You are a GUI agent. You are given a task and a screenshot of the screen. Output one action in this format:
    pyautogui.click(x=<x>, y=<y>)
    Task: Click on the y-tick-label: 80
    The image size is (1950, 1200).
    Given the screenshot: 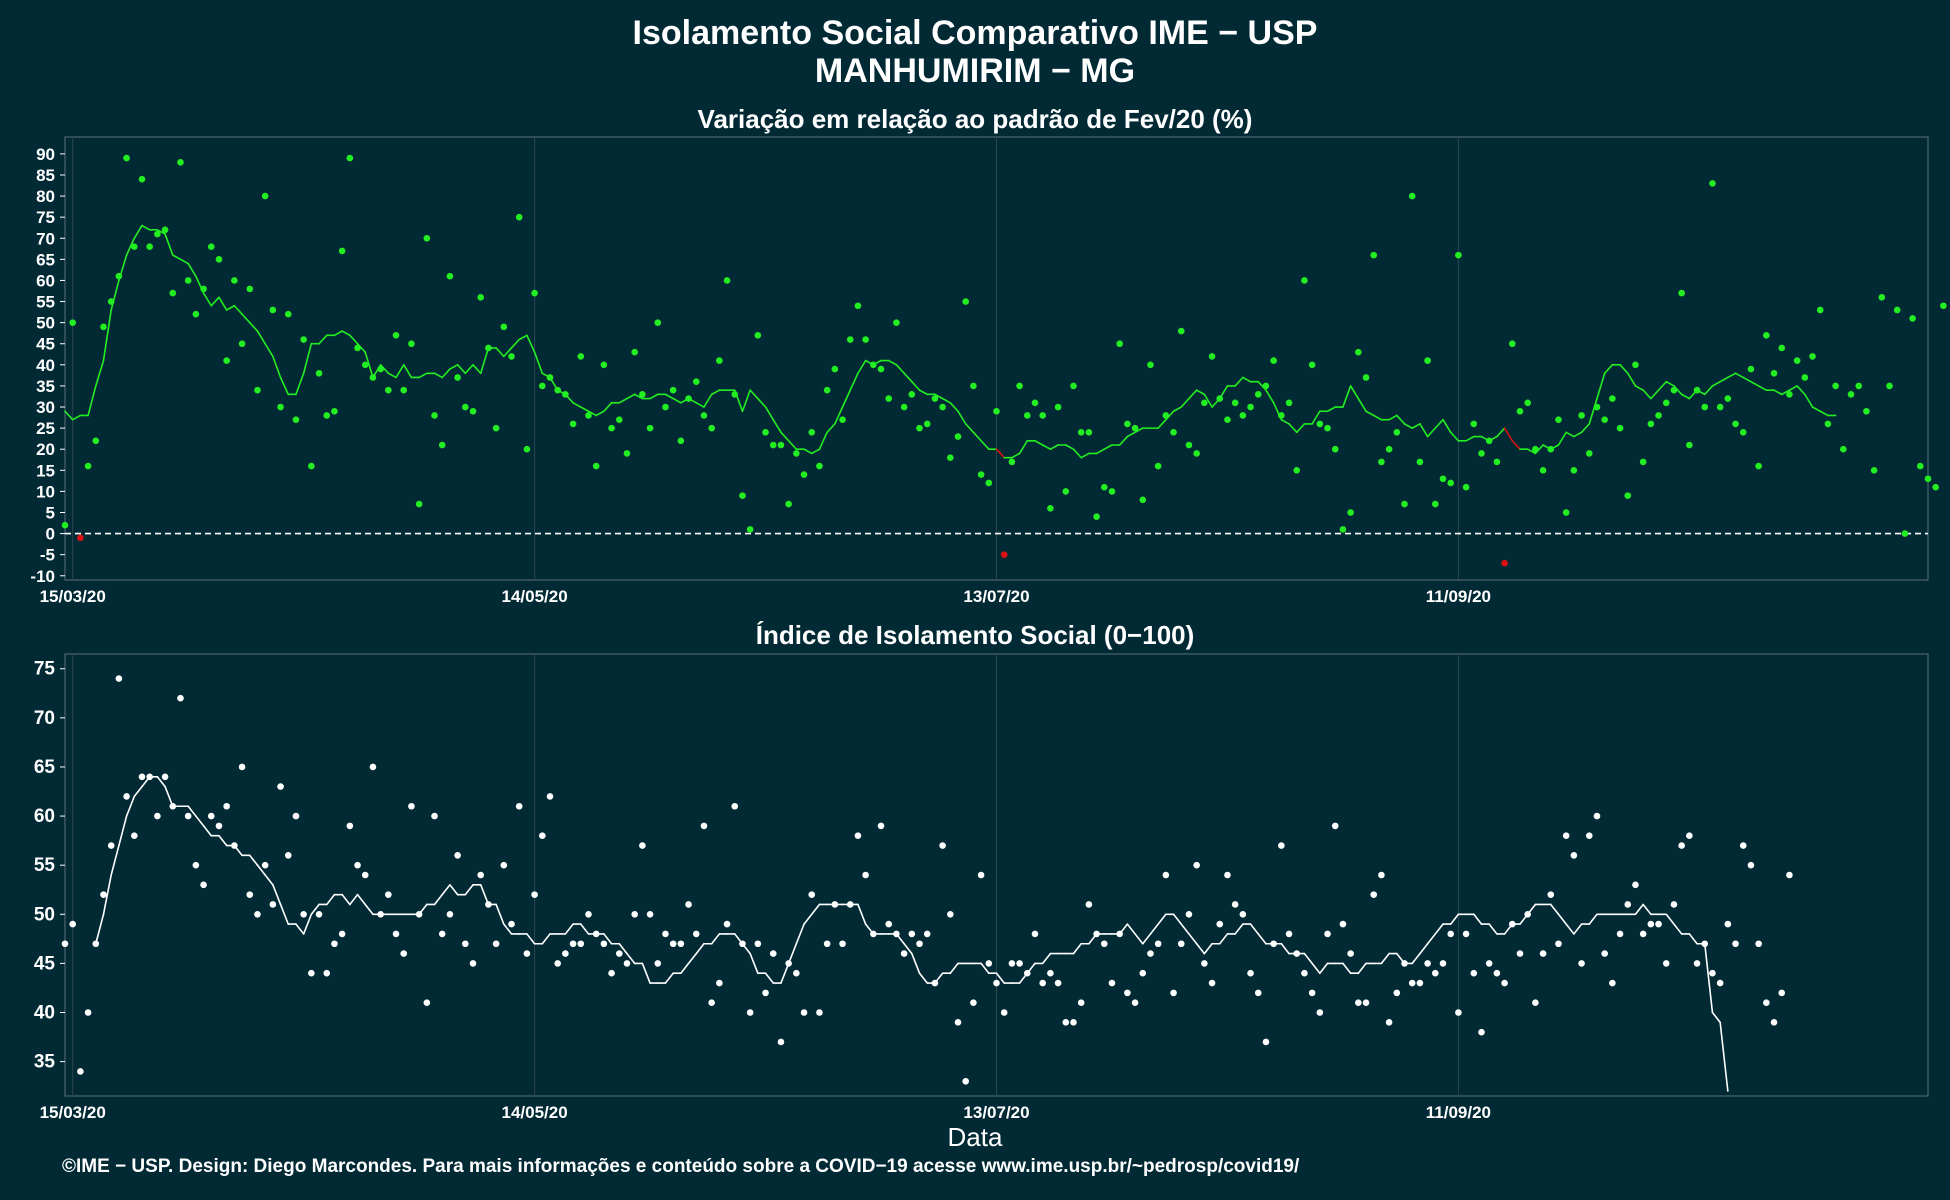 What is the action you would take?
    pyautogui.click(x=45, y=196)
    